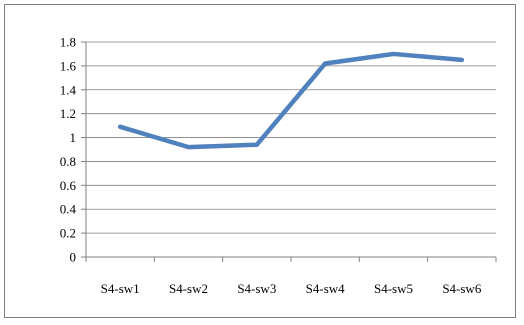 The width and height of the screenshot is (524, 325). What do you see at coordinates (68, 89) in the screenshot?
I see `y-tick-label: 1.4` at bounding box center [68, 89].